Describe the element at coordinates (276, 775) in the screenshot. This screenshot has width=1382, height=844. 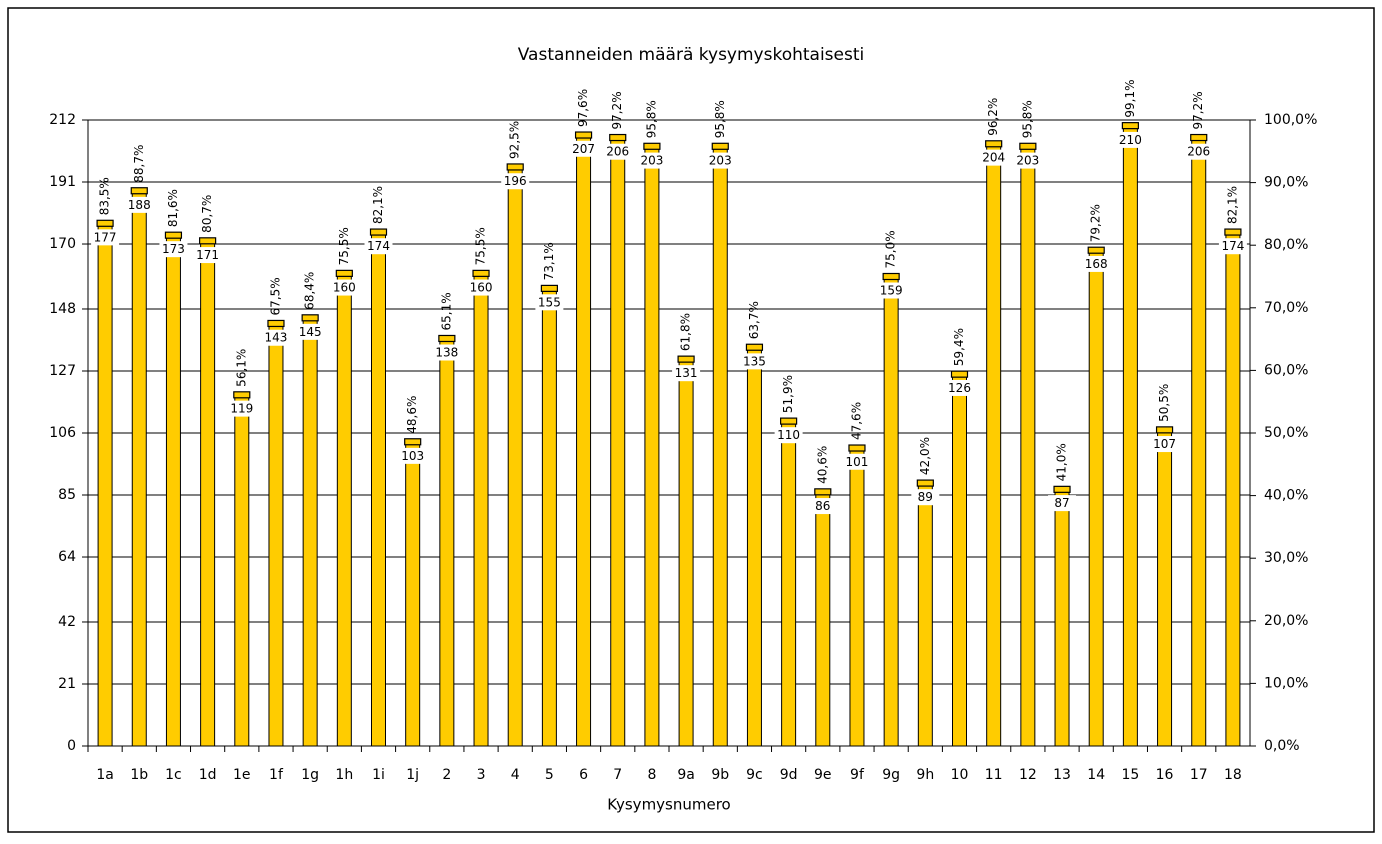
I see `x-tick-label: 1f` at that location.